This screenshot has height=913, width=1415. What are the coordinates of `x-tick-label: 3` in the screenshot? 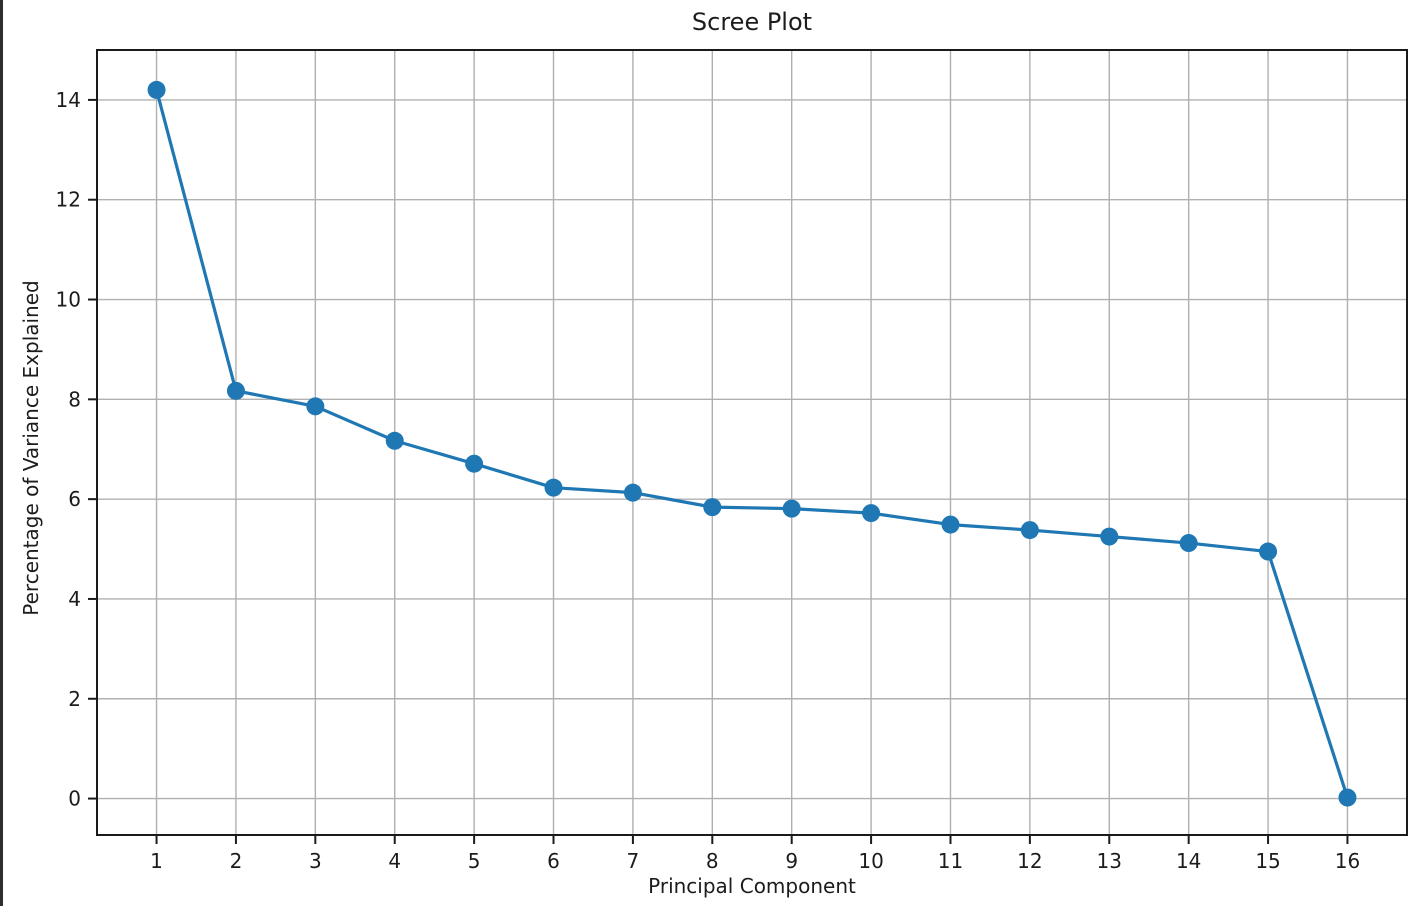 It's located at (315, 861).